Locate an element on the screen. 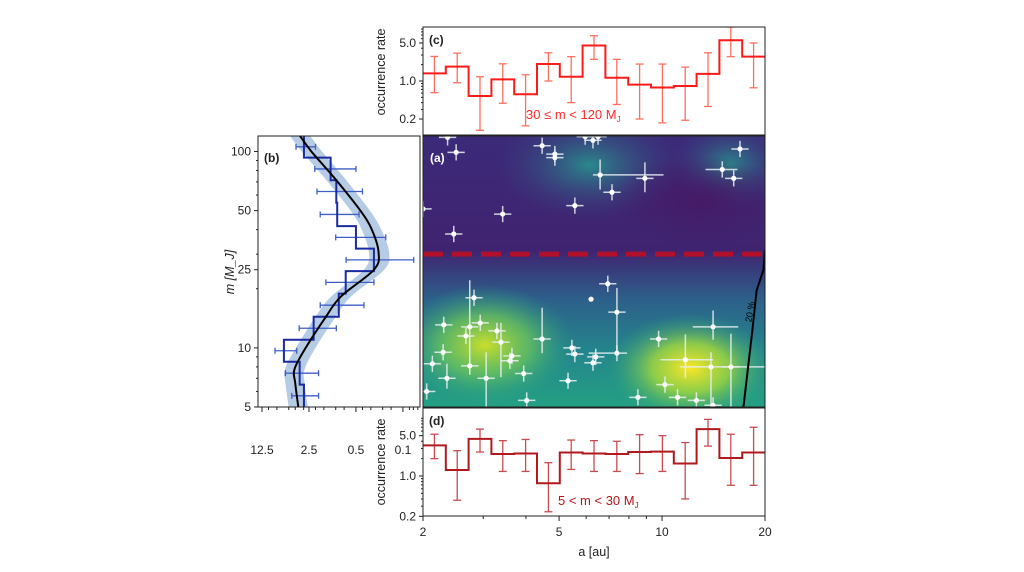 The image size is (1024, 572). occurrence-step-high-mass is located at coordinates (594, 68).